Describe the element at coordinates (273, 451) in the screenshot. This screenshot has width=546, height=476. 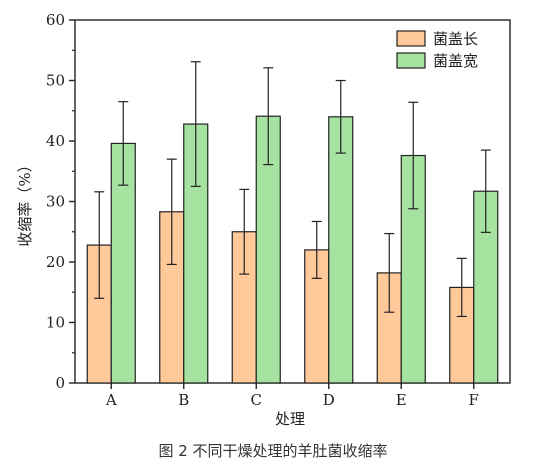
I see `figure-caption: 图 2 不同干燥处理的羊肚菌收缩率` at that location.